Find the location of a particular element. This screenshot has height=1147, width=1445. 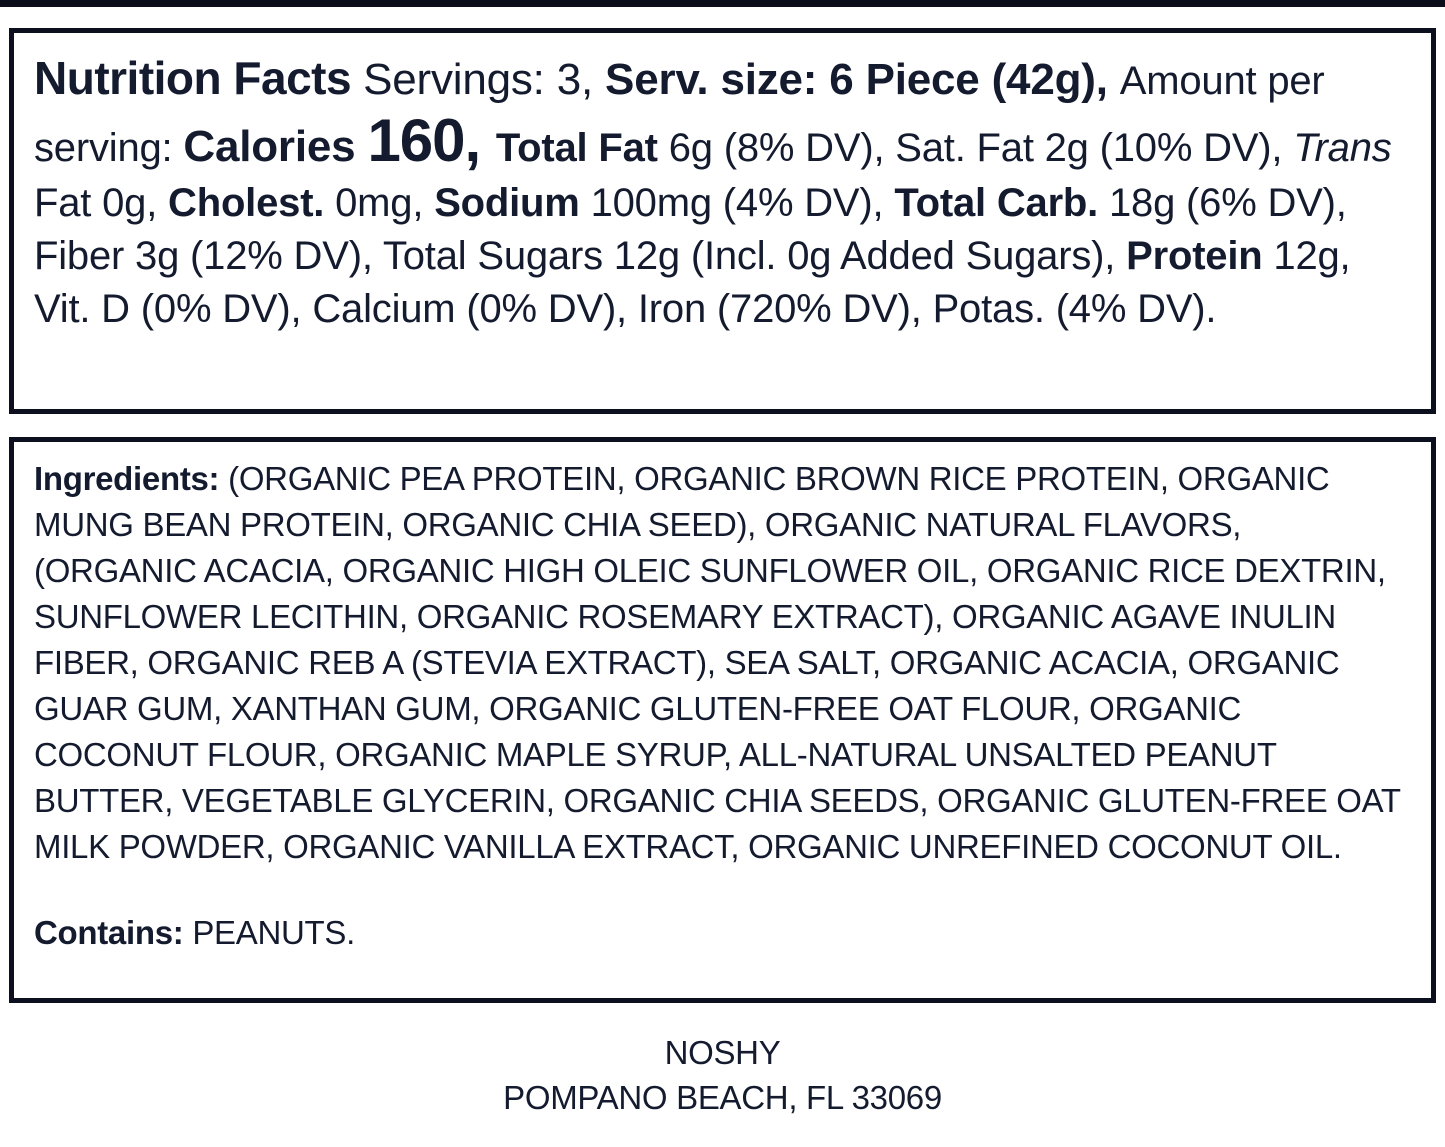

amount-per-serving-label: Amount per serving: is located at coordinates (679, 114).